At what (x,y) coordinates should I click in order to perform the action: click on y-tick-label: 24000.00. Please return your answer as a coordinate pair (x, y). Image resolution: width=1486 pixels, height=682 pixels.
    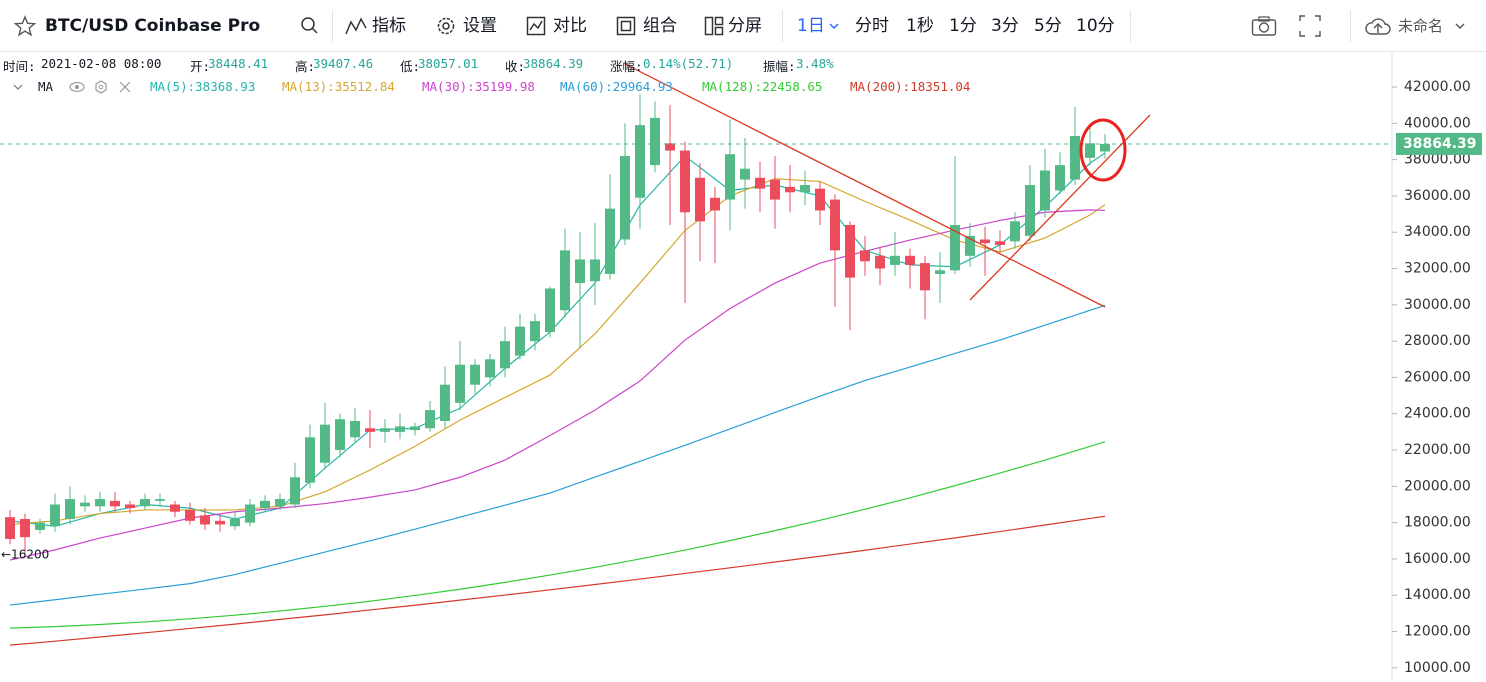
    Looking at the image, I should click on (1437, 414).